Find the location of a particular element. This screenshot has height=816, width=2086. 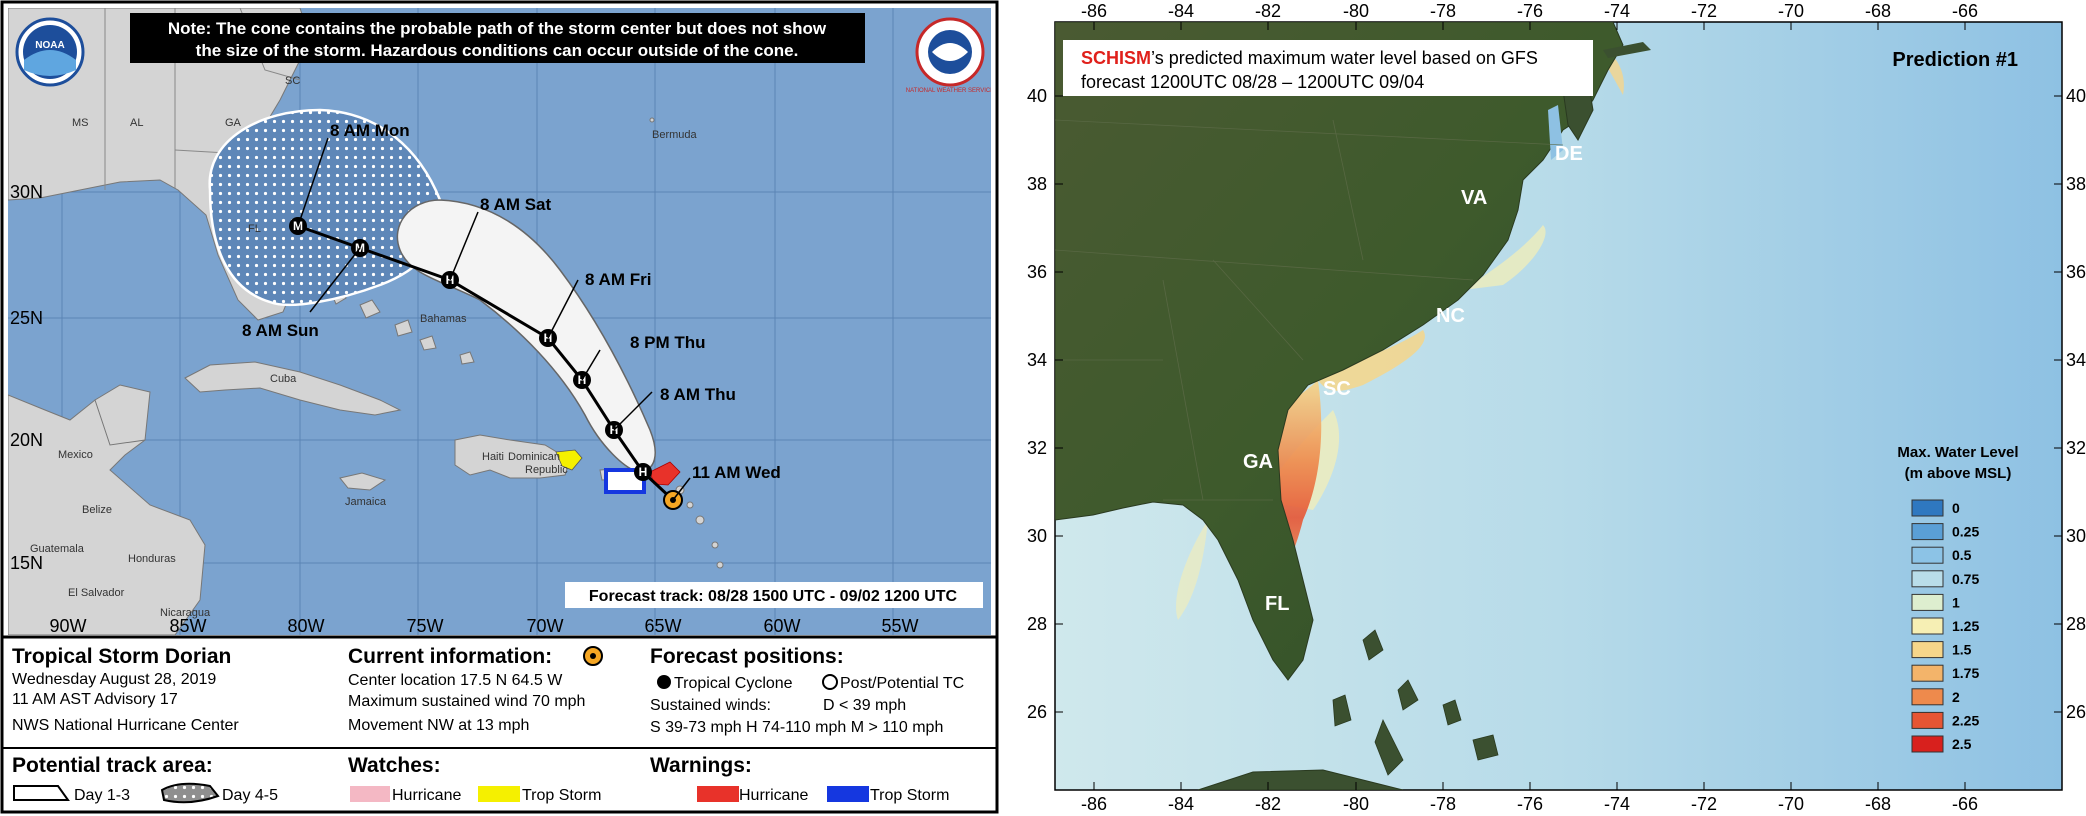

lat-25n: 25N is located at coordinates (26, 318).